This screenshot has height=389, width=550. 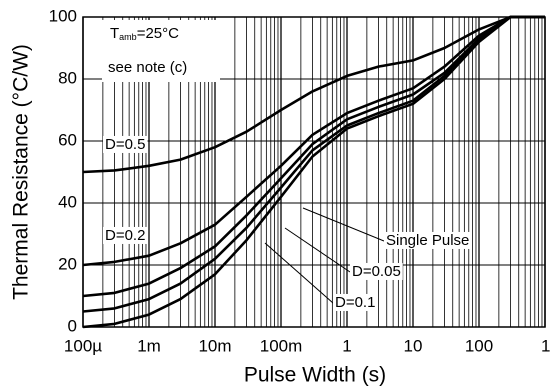 I want to click on annotation-subscript: amb, so click(x=128, y=37).